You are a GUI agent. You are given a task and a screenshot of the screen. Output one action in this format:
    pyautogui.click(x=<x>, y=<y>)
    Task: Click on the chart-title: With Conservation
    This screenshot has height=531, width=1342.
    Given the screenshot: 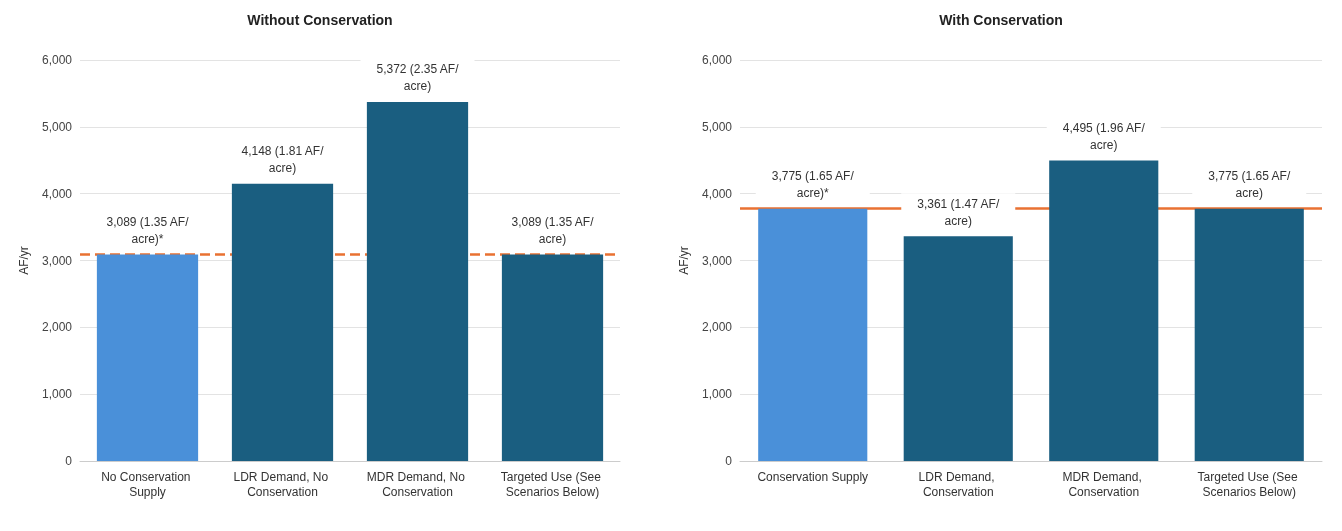 What is the action you would take?
    pyautogui.click(x=1001, y=20)
    